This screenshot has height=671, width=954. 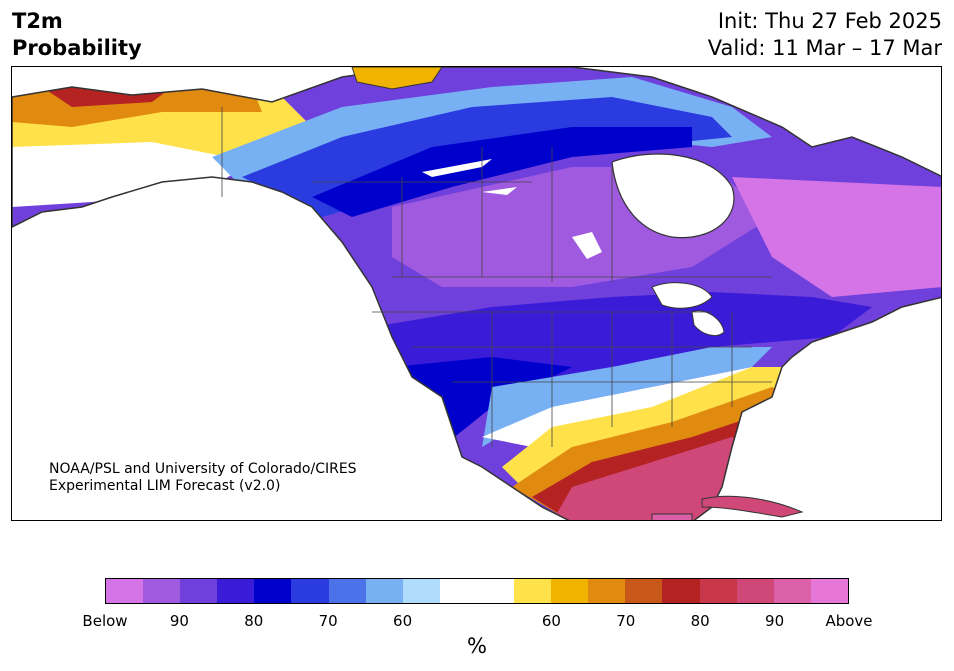 I want to click on init-date: Init: Thu 27 Feb 2025, so click(x=829, y=21).